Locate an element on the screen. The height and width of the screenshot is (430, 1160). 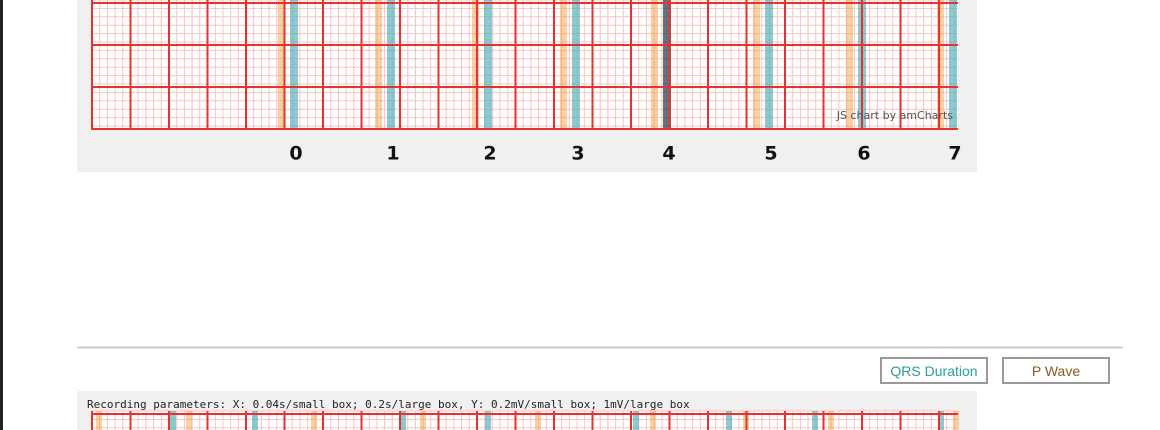
beat-label: 7 is located at coordinates (954, 154).